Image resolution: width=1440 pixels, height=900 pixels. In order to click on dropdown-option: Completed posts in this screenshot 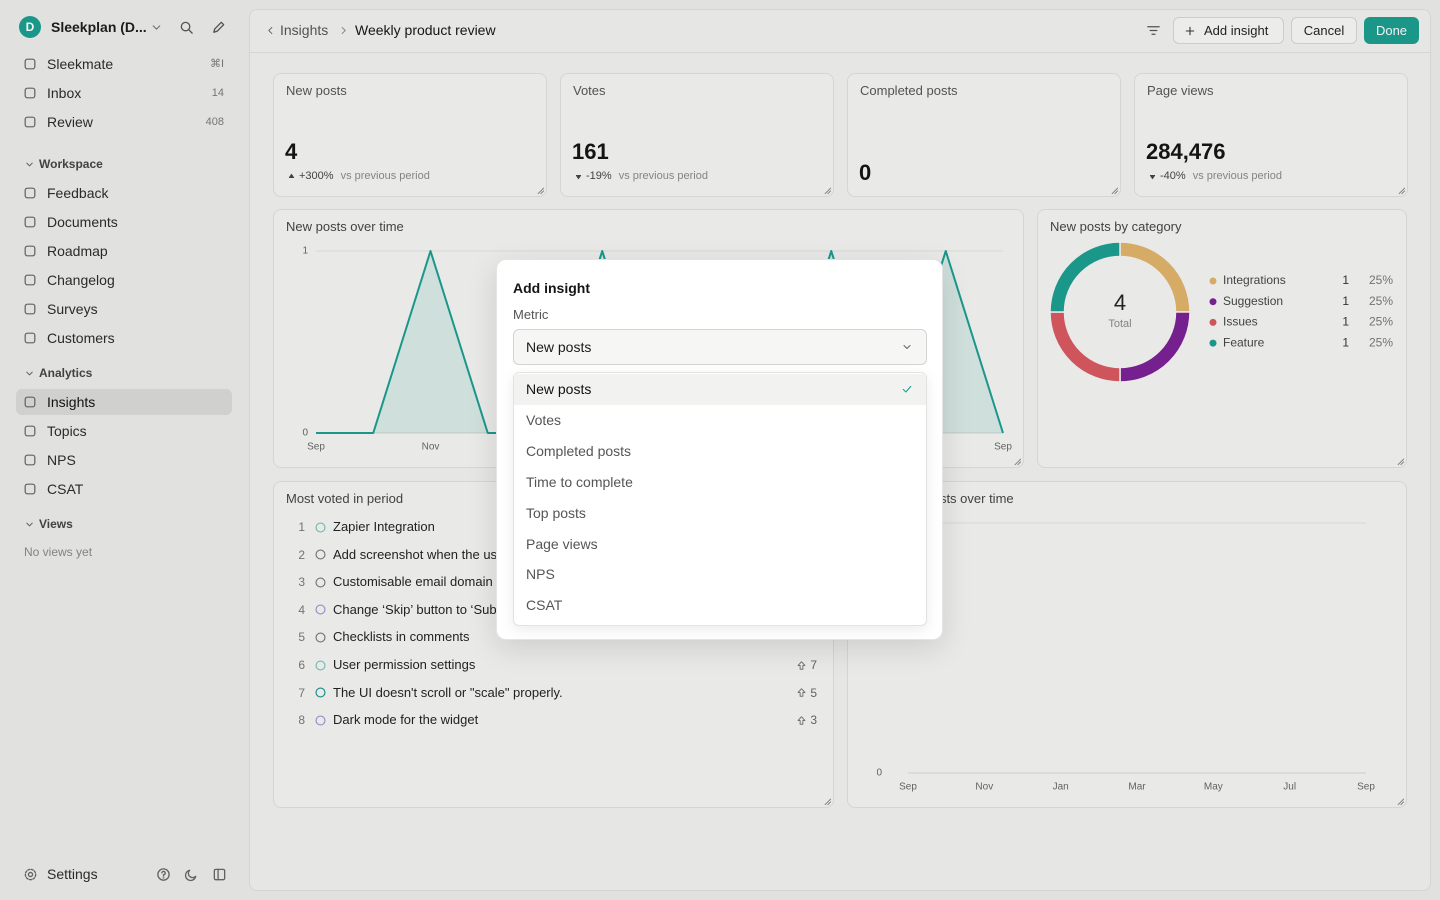, I will do `click(579, 450)`.